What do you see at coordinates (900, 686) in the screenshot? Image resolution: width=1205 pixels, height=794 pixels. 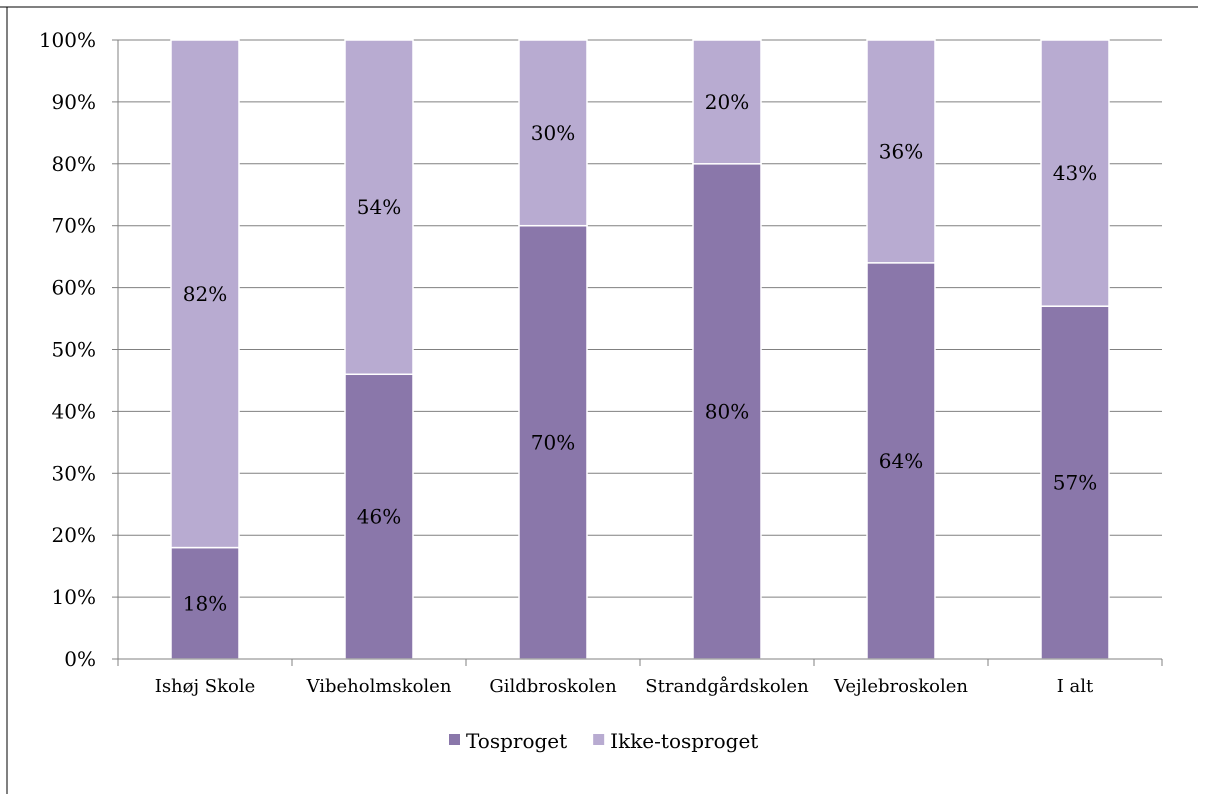 I see `x-category-label: Vejlebroskolen` at bounding box center [900, 686].